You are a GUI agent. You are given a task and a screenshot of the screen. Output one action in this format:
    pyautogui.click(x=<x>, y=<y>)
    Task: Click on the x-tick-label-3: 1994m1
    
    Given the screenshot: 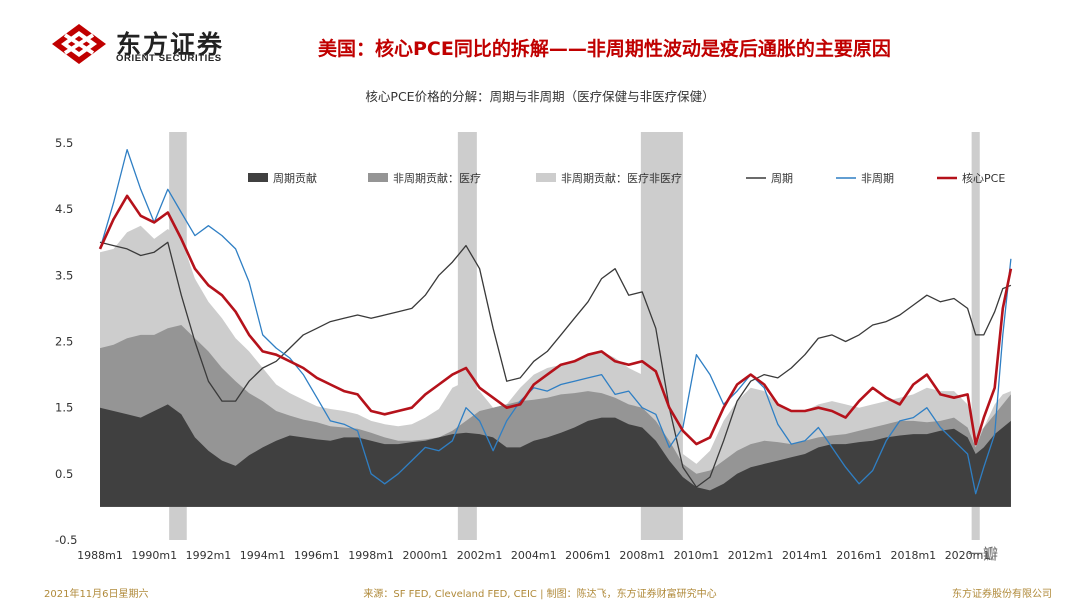 What is the action you would take?
    pyautogui.click(x=263, y=555)
    